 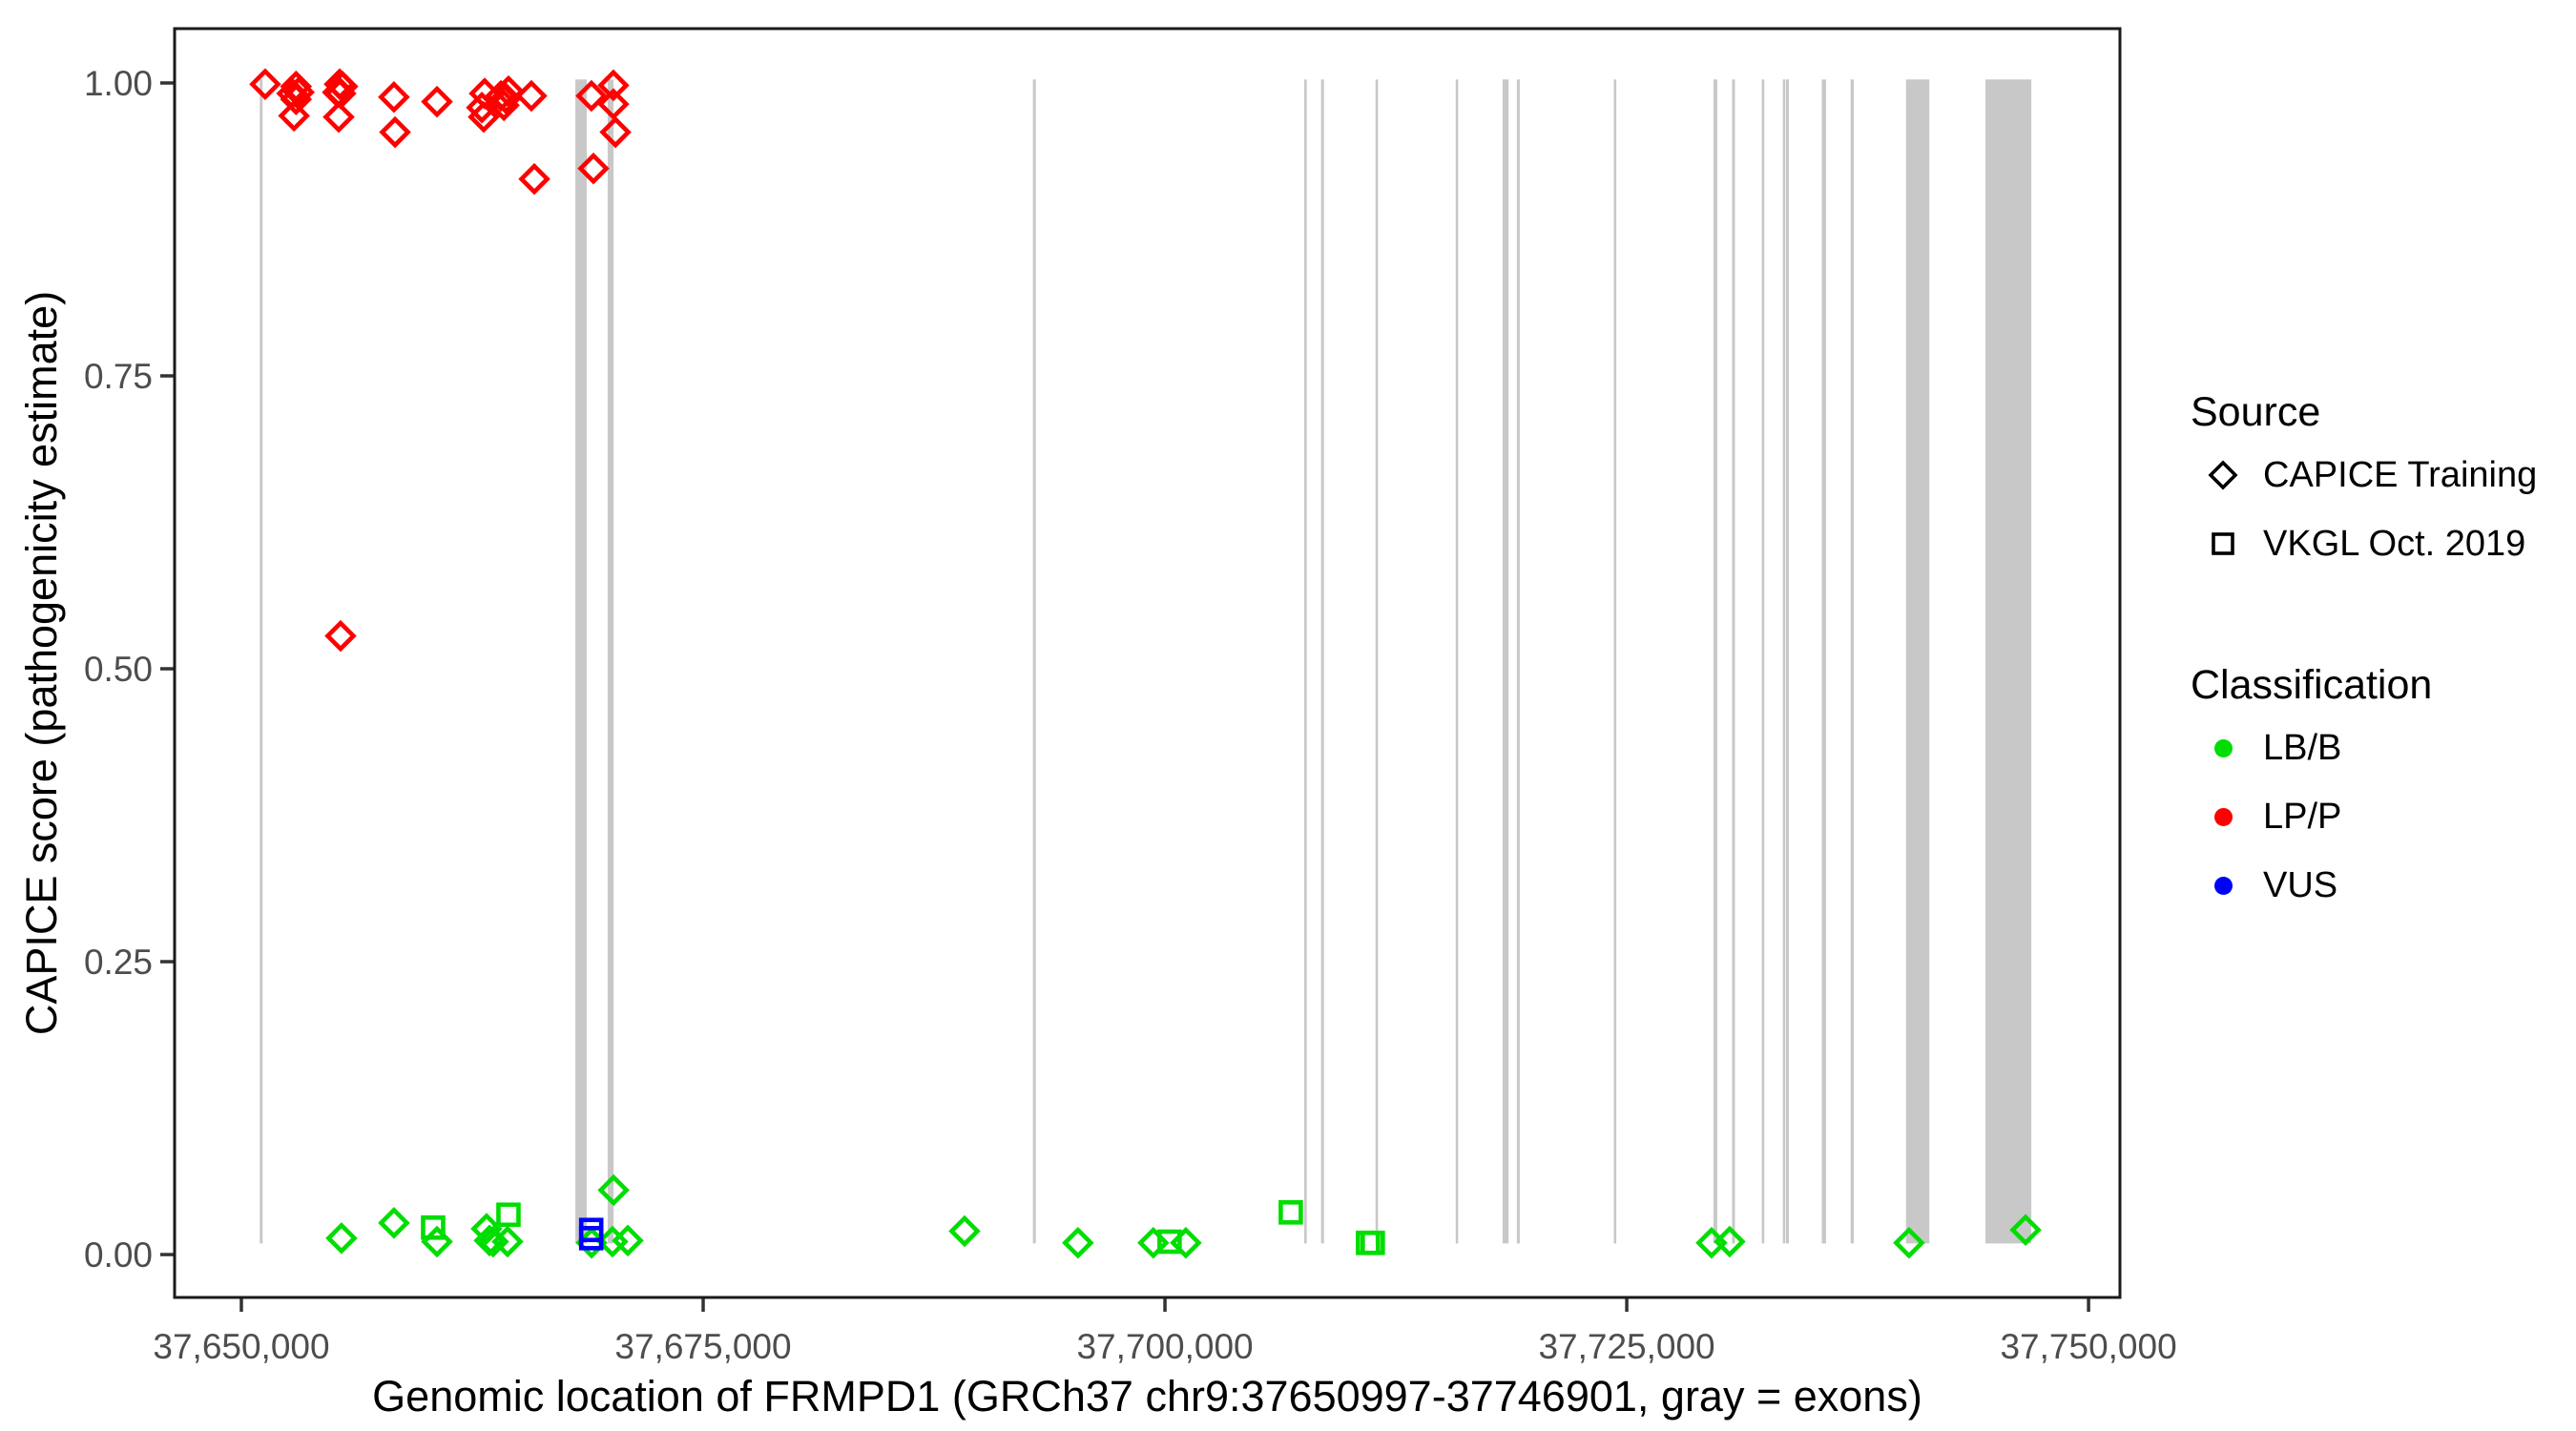 I want to click on legend-classification-title: Classification, so click(x=2312, y=685).